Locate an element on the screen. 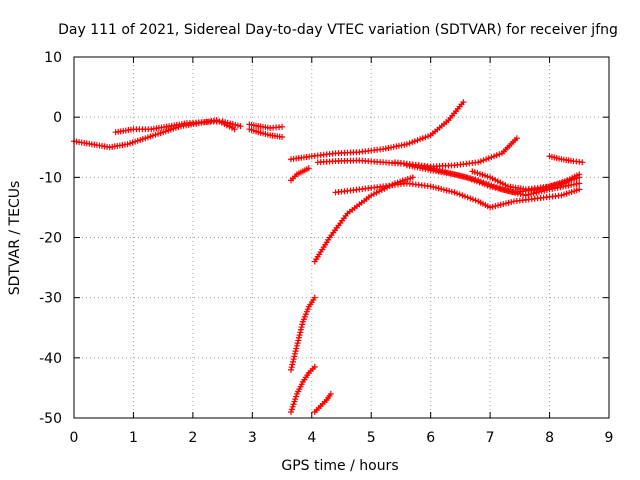 This screenshot has width=640, height=480. x-tick-label: 7 is located at coordinates (490, 438).